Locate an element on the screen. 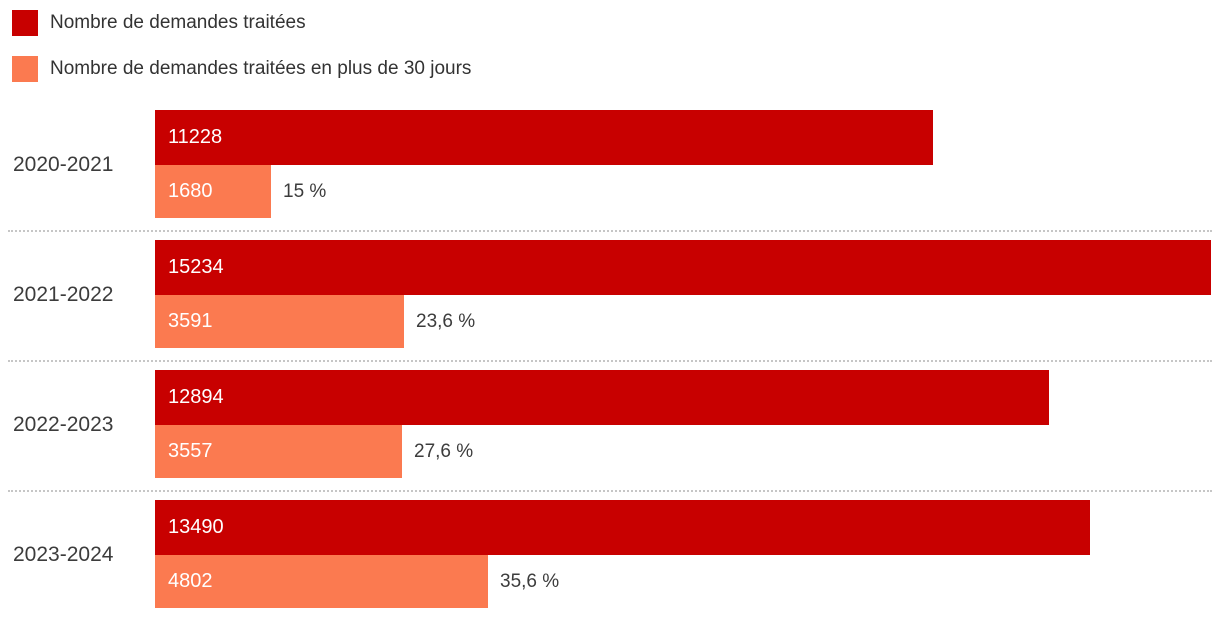 This screenshot has width=1220, height=622. bar-treated: 11228 is located at coordinates (544, 137).